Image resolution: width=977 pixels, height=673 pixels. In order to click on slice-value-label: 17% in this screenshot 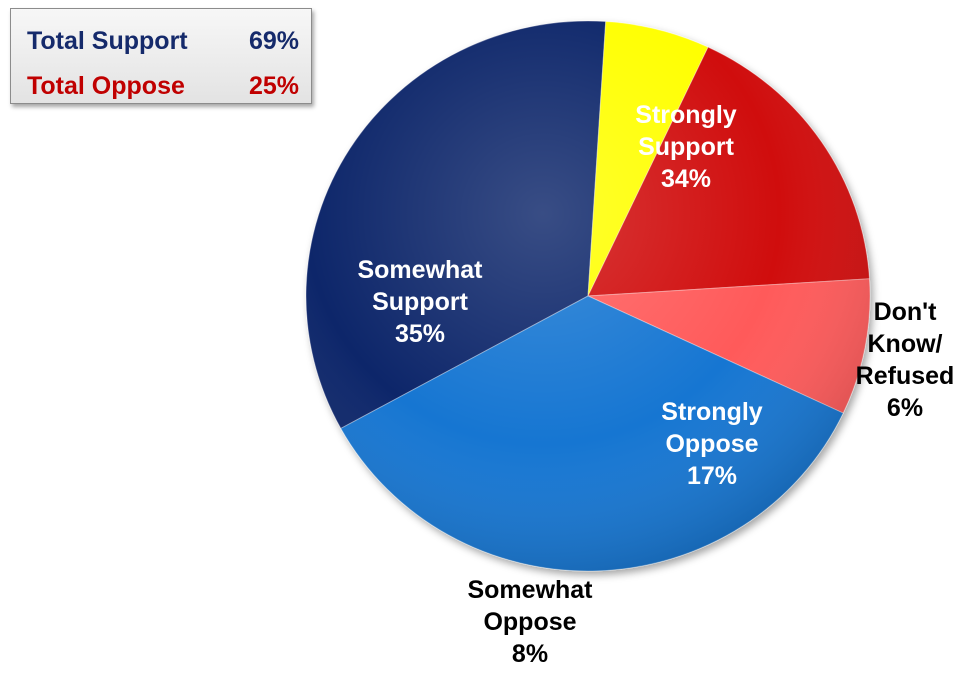, I will do `click(712, 476)`.